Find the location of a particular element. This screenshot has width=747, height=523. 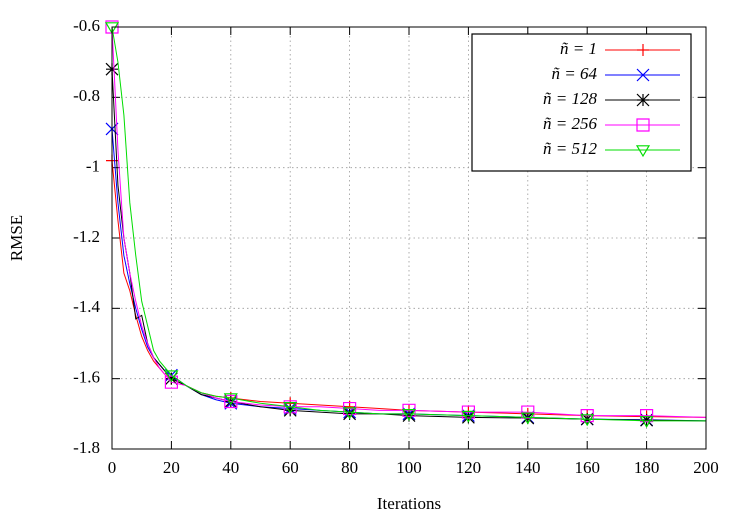

y-tick-label: -1.2 is located at coordinates (86, 236).